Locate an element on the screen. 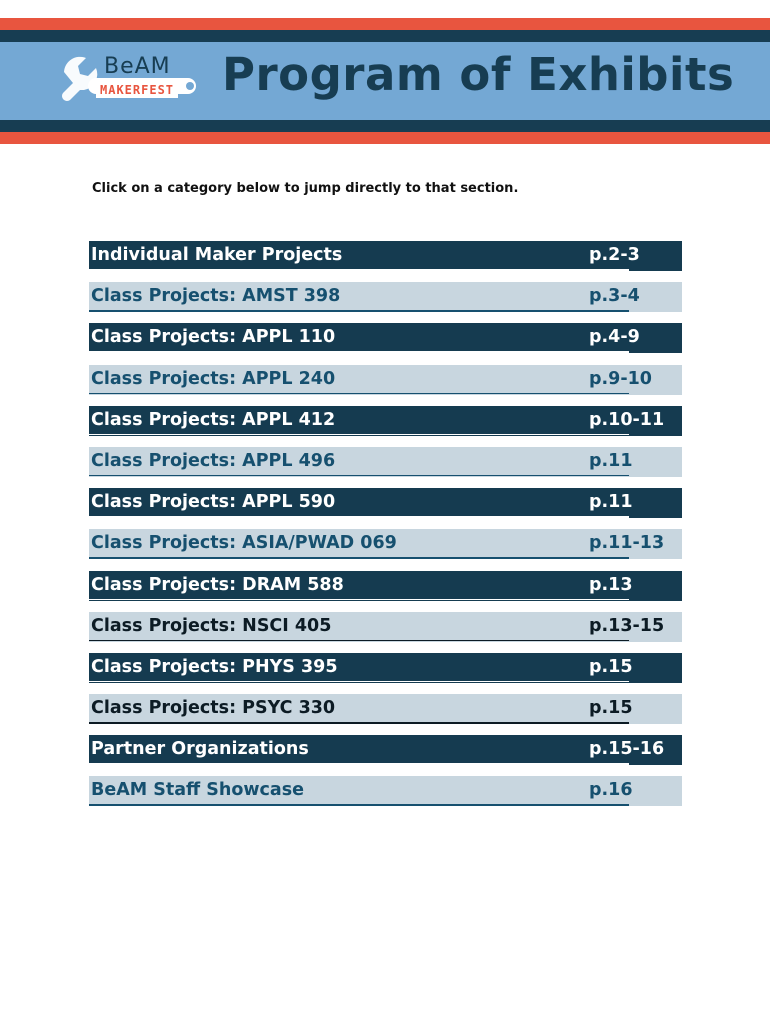 The image size is (770, 1024). toc-link-row: Class Projects: PSYC 330 p.15 is located at coordinates (385, 709).